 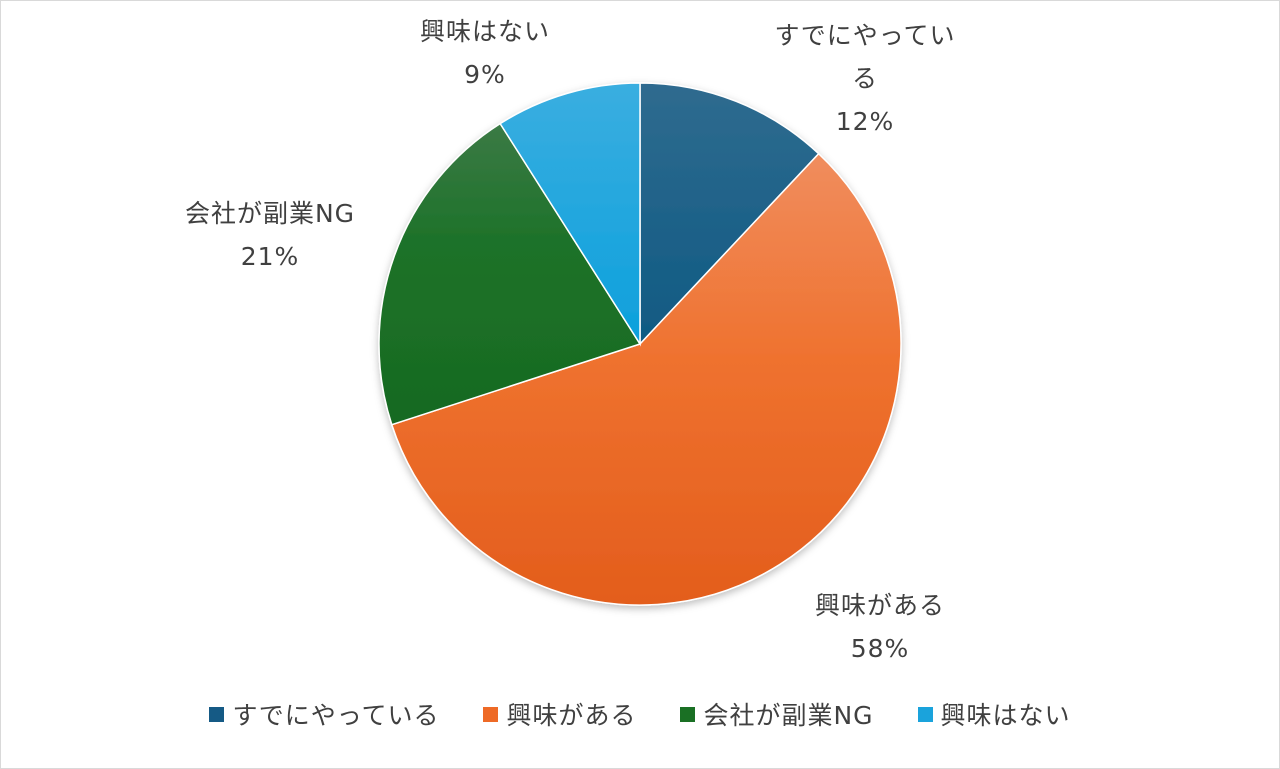 I want to click on legend-item-3: 興味はない, so click(x=994, y=714).